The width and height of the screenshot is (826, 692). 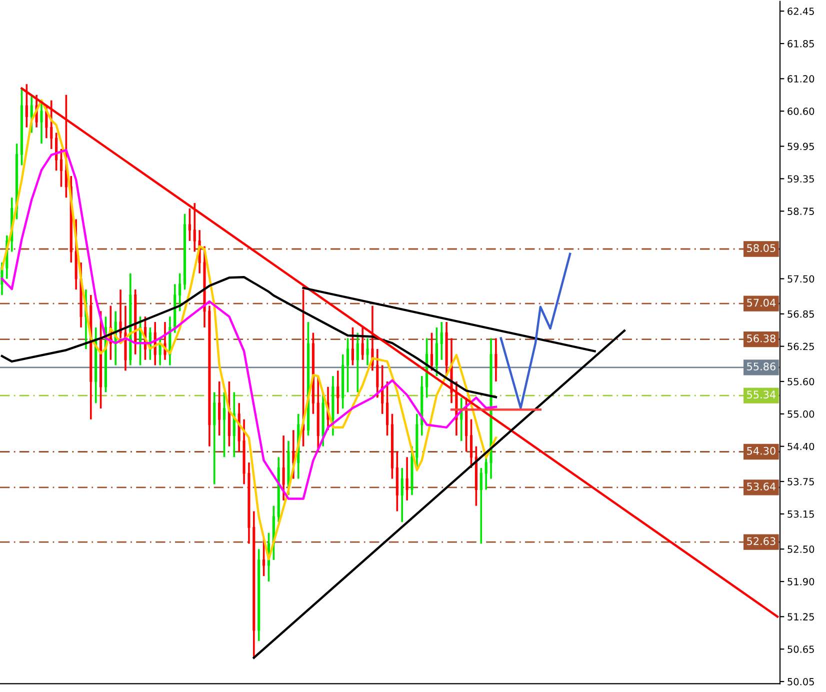 What do you see at coordinates (801, 79) in the screenshot?
I see `y-tick-label: 61.20` at bounding box center [801, 79].